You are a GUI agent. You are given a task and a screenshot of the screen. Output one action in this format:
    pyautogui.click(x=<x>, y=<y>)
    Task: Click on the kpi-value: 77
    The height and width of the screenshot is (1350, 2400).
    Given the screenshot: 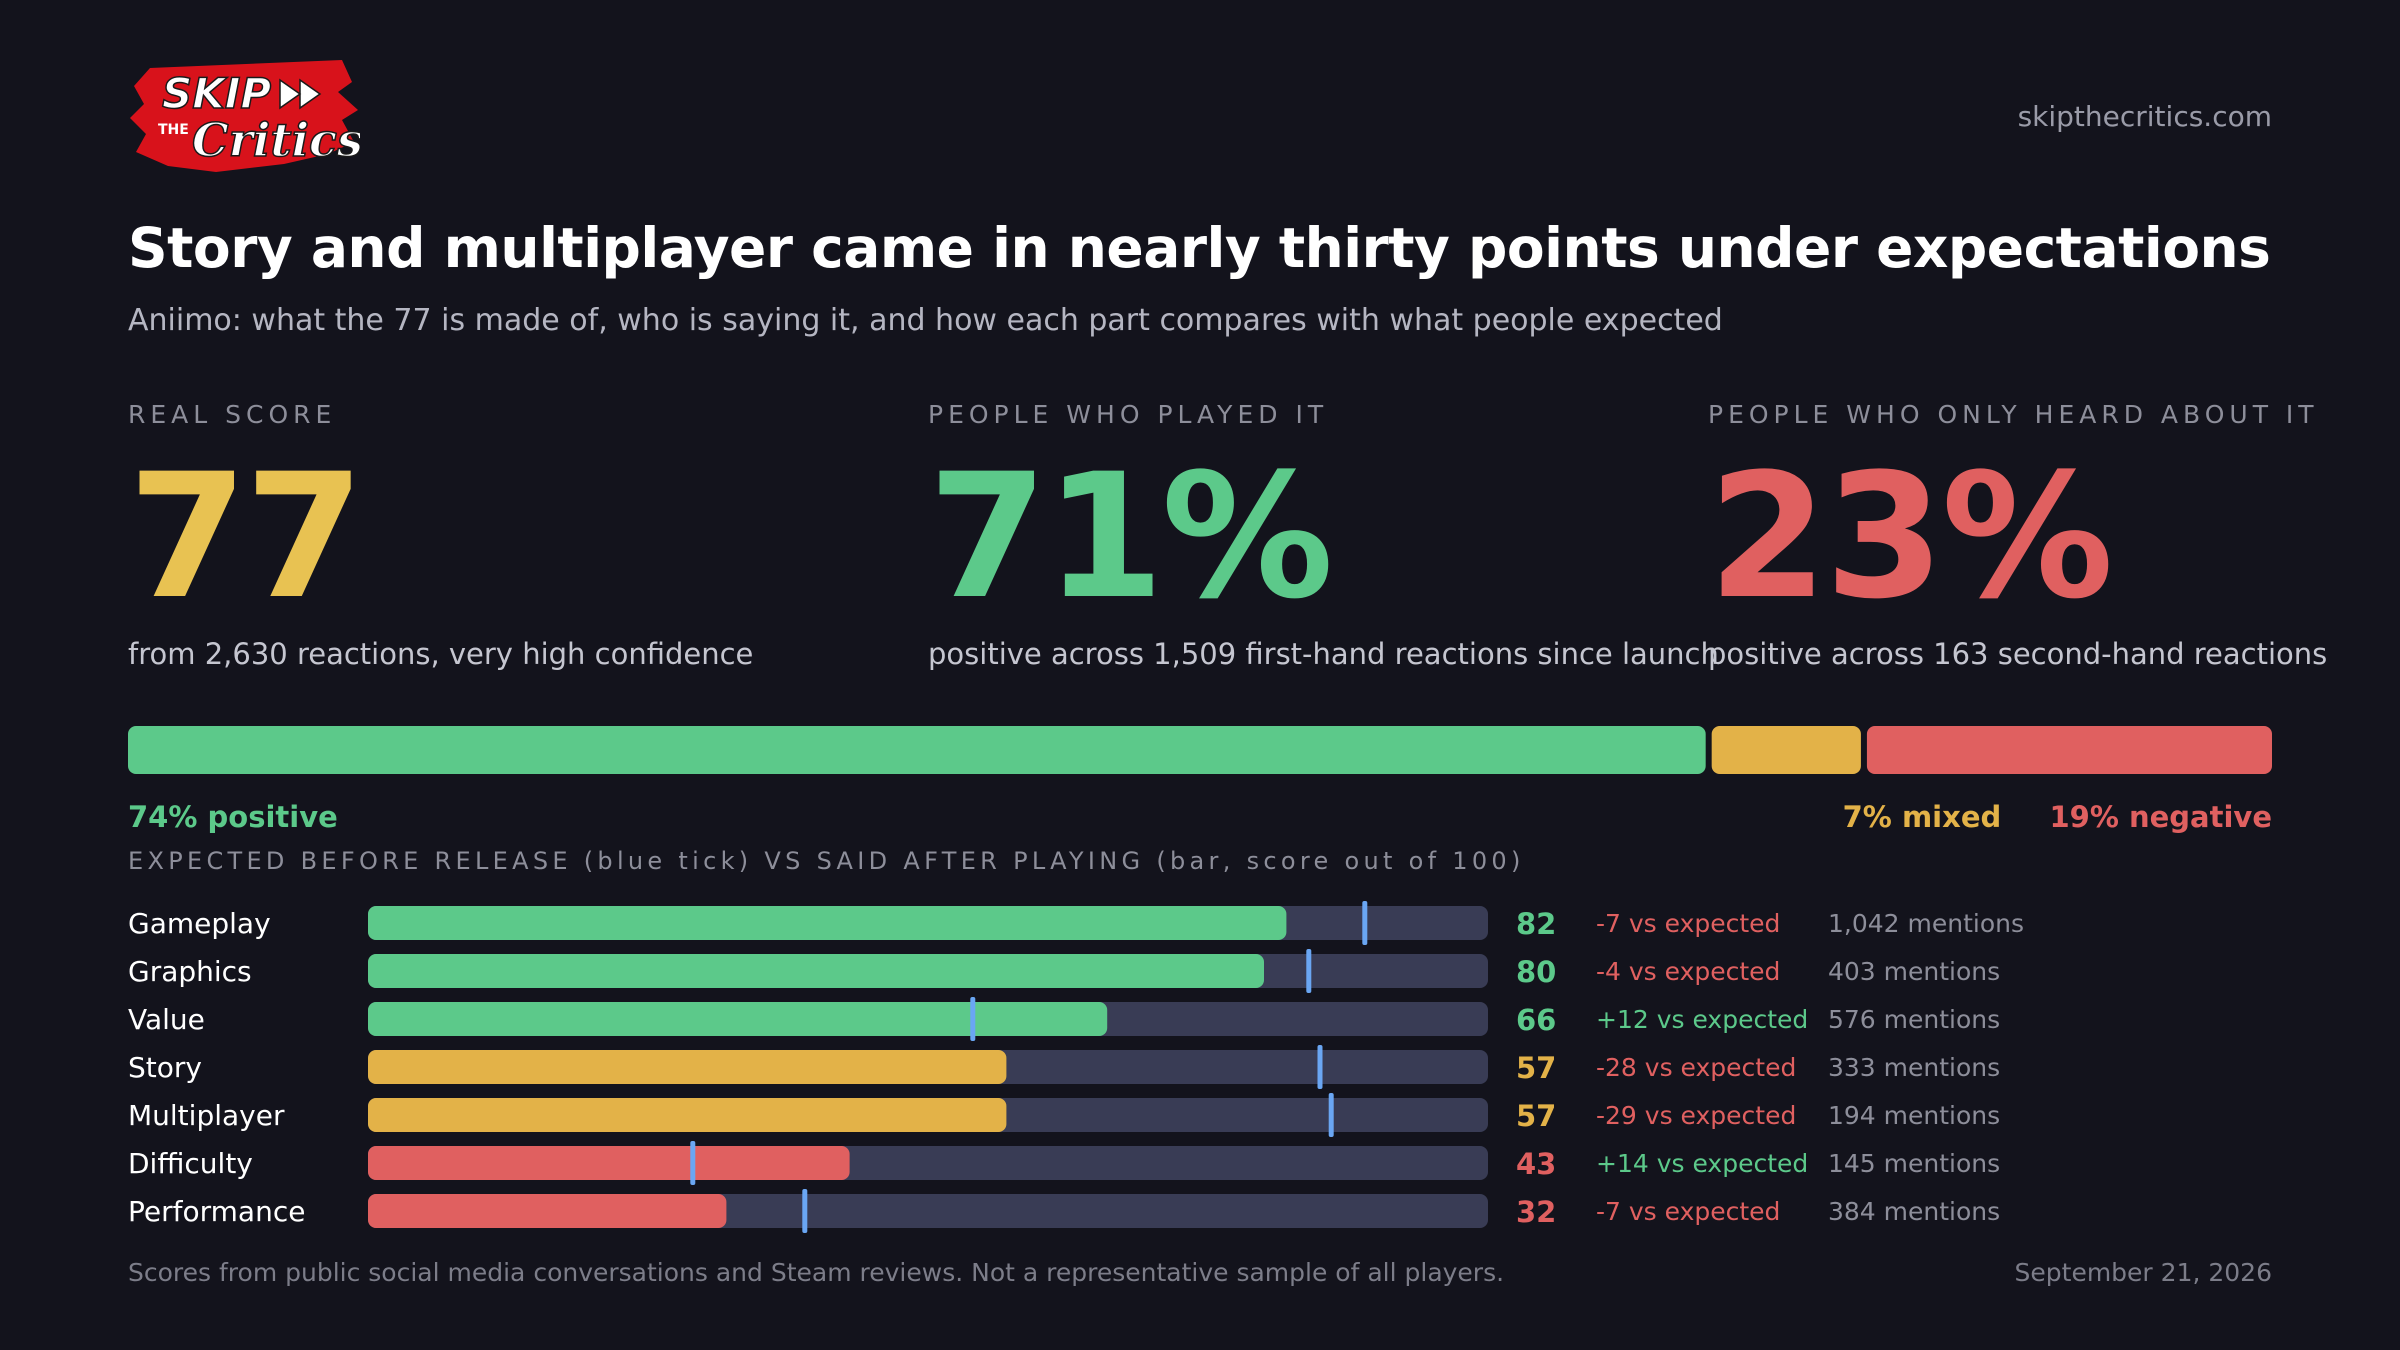 What is the action you would take?
    pyautogui.click(x=246, y=536)
    